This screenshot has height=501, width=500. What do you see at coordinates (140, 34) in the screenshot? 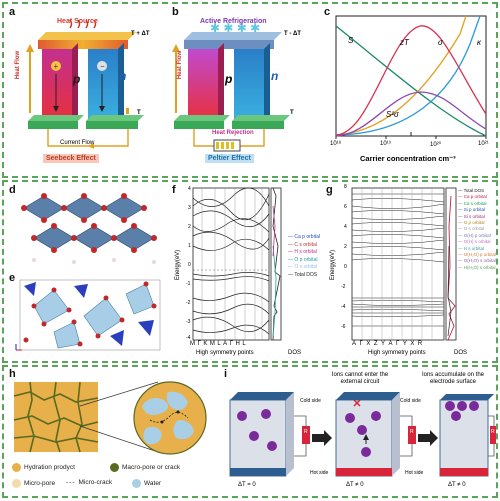
I see `seebeck-t-hot-label: T + ΔT` at bounding box center [140, 34].